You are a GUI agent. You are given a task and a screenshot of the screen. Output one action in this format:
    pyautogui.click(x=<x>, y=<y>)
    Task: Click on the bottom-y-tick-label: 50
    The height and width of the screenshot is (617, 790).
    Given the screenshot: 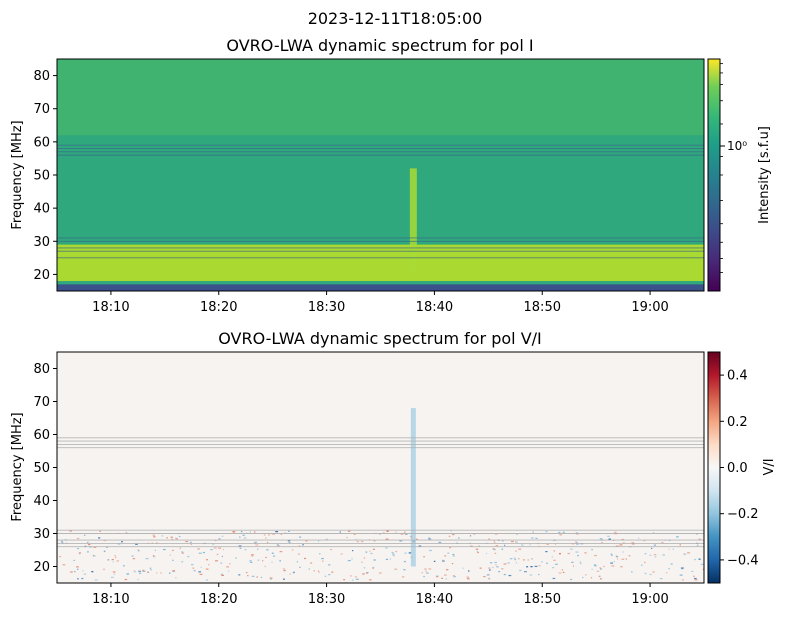 What is the action you would take?
    pyautogui.click(x=41, y=468)
    